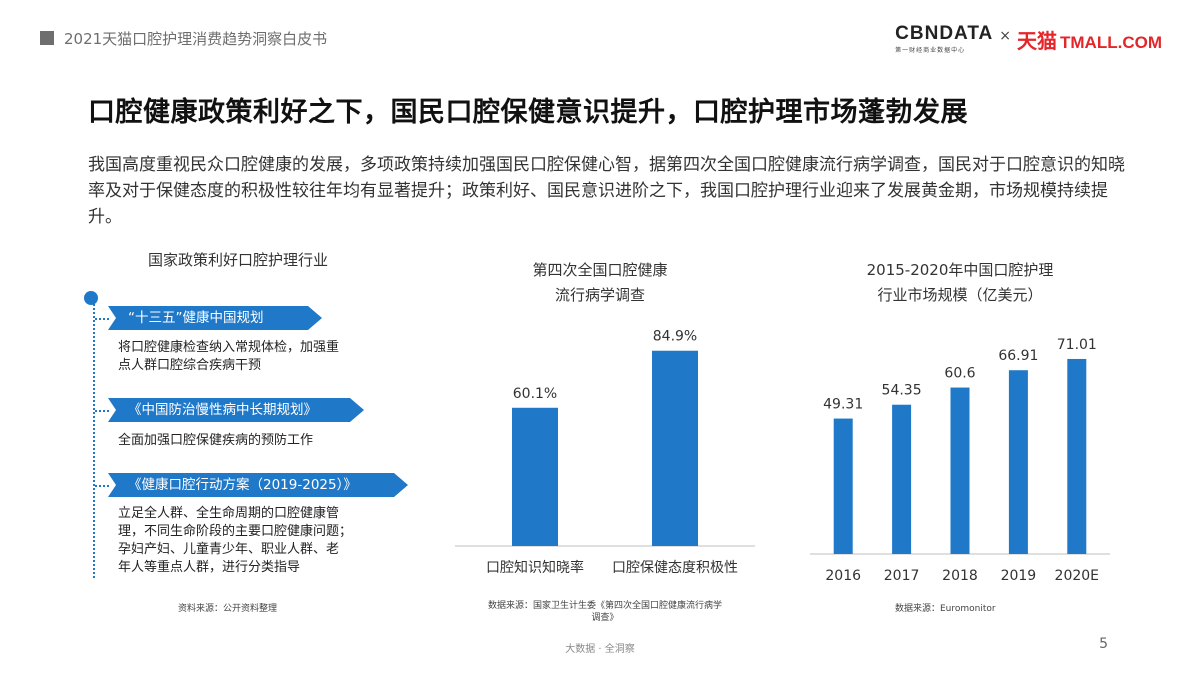  I want to click on cbndata-logo-text: CBNDATA, so click(944, 33).